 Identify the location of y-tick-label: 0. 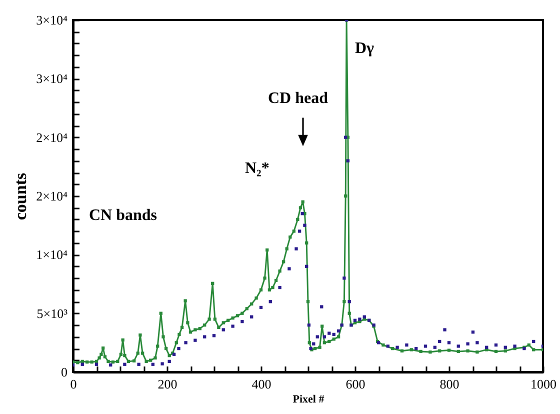
(64, 372).